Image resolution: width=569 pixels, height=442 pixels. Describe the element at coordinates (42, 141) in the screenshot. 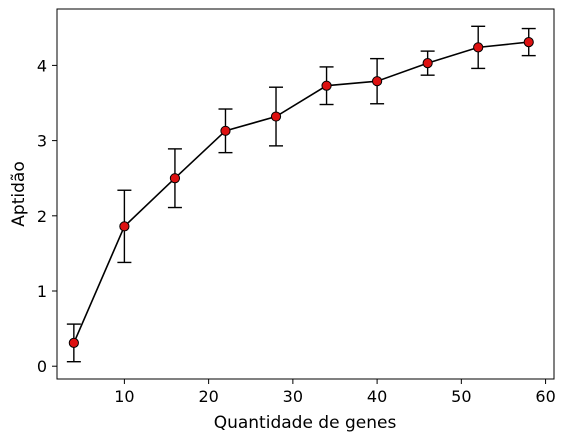

I see `y-tick-label: 3` at that location.